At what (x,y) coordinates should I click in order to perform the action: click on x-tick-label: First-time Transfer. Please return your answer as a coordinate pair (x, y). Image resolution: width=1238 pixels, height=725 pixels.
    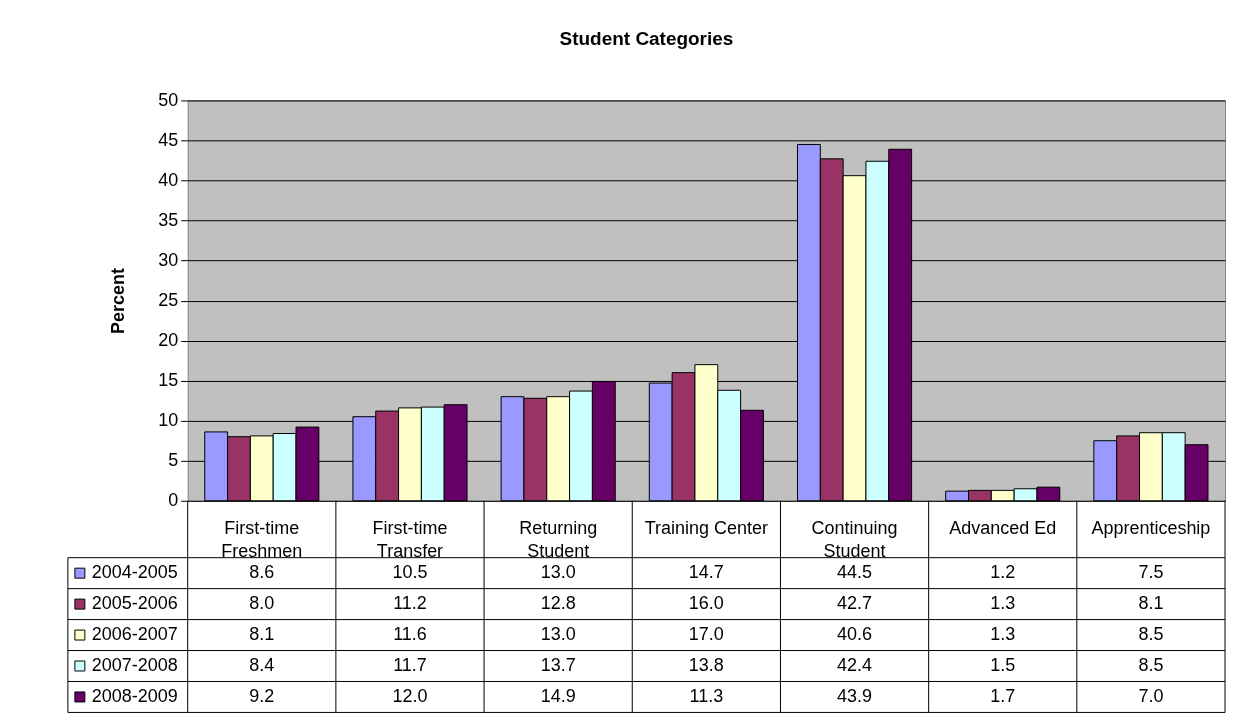
    Looking at the image, I should click on (410, 540).